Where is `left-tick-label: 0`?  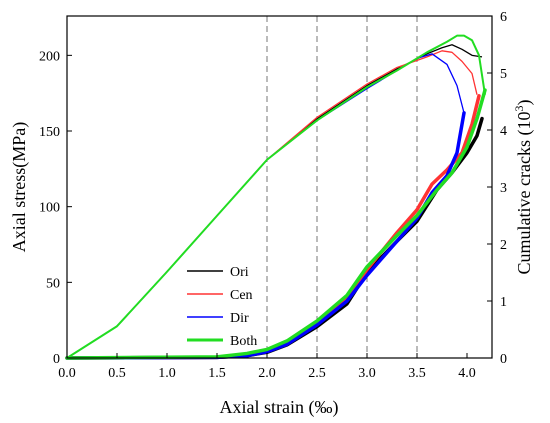
left-tick-label: 0 is located at coordinates (56, 359).